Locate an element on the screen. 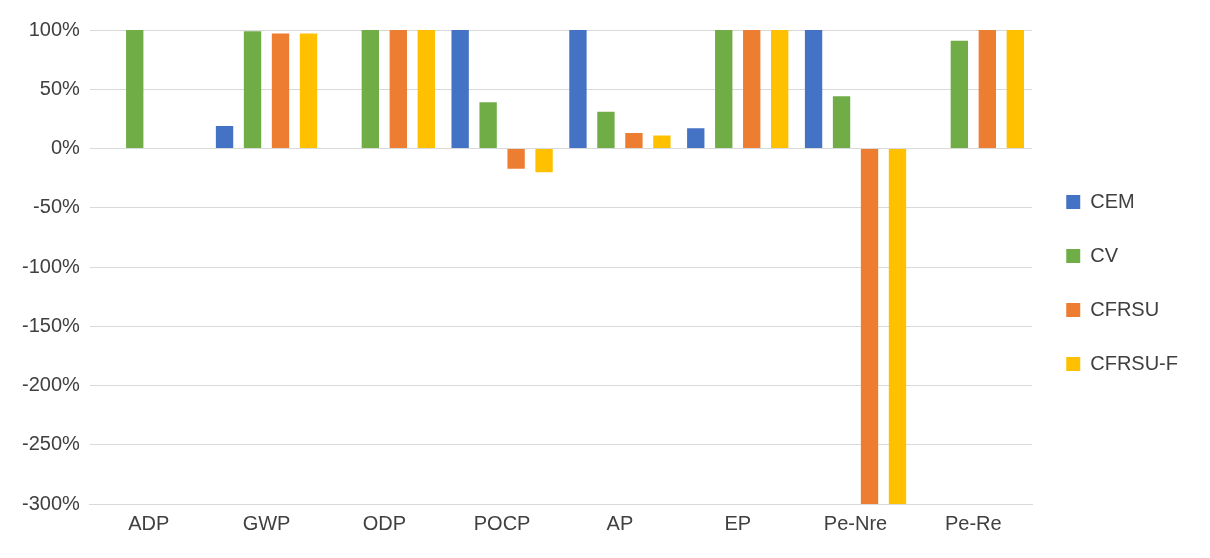 This screenshot has width=1210, height=558. y-tick-label: -100% is located at coordinates (51, 265).